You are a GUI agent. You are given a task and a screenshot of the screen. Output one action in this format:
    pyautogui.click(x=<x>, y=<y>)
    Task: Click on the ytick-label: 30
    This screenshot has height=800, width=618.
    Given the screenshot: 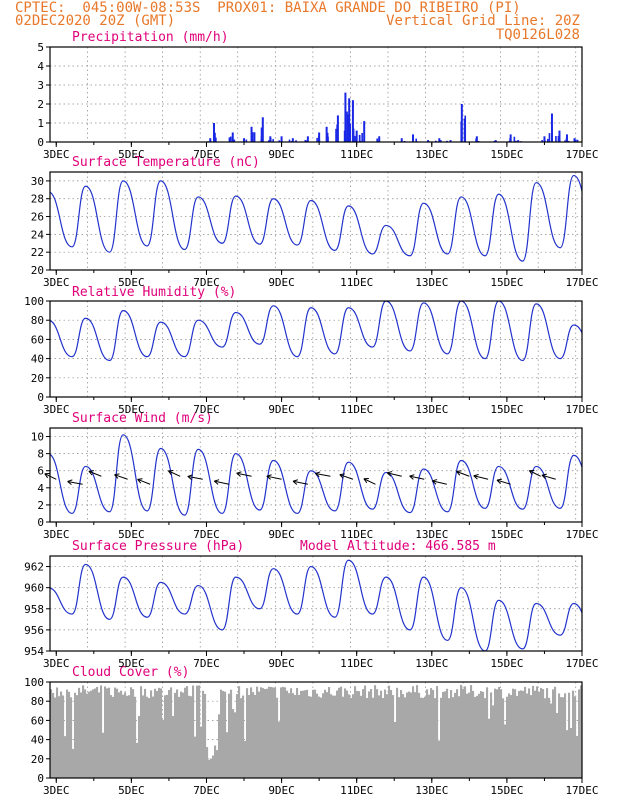 What is the action you would take?
    pyautogui.click(x=37, y=181)
    